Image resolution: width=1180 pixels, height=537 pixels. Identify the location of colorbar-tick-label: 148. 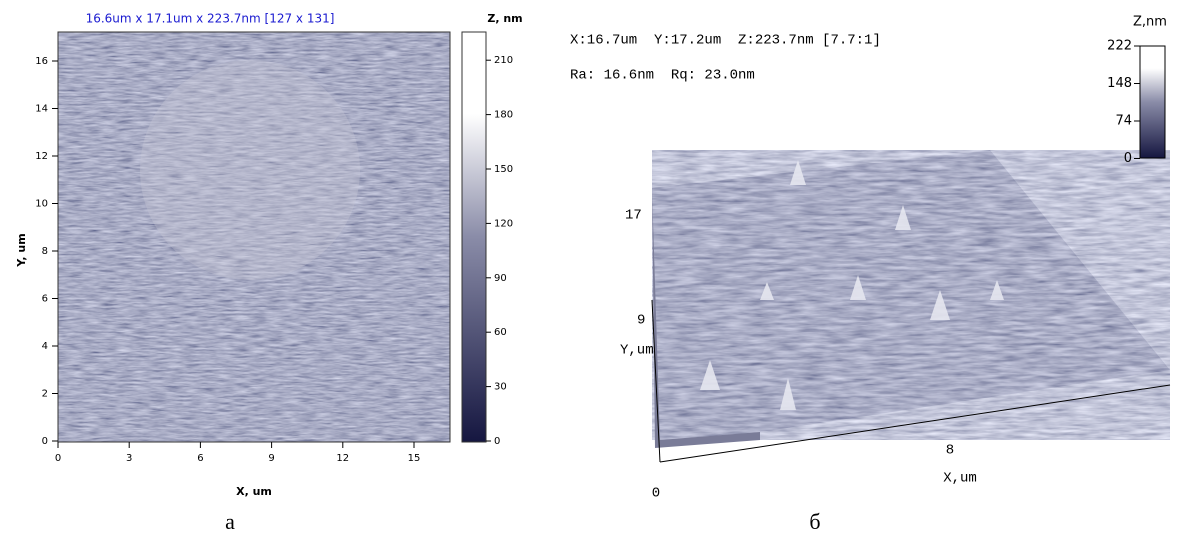
(1119, 83).